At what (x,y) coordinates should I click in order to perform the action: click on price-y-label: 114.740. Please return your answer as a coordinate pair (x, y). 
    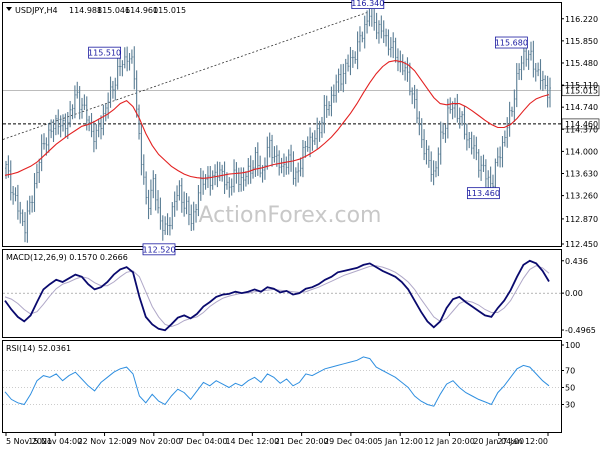
    Looking at the image, I should click on (581, 107).